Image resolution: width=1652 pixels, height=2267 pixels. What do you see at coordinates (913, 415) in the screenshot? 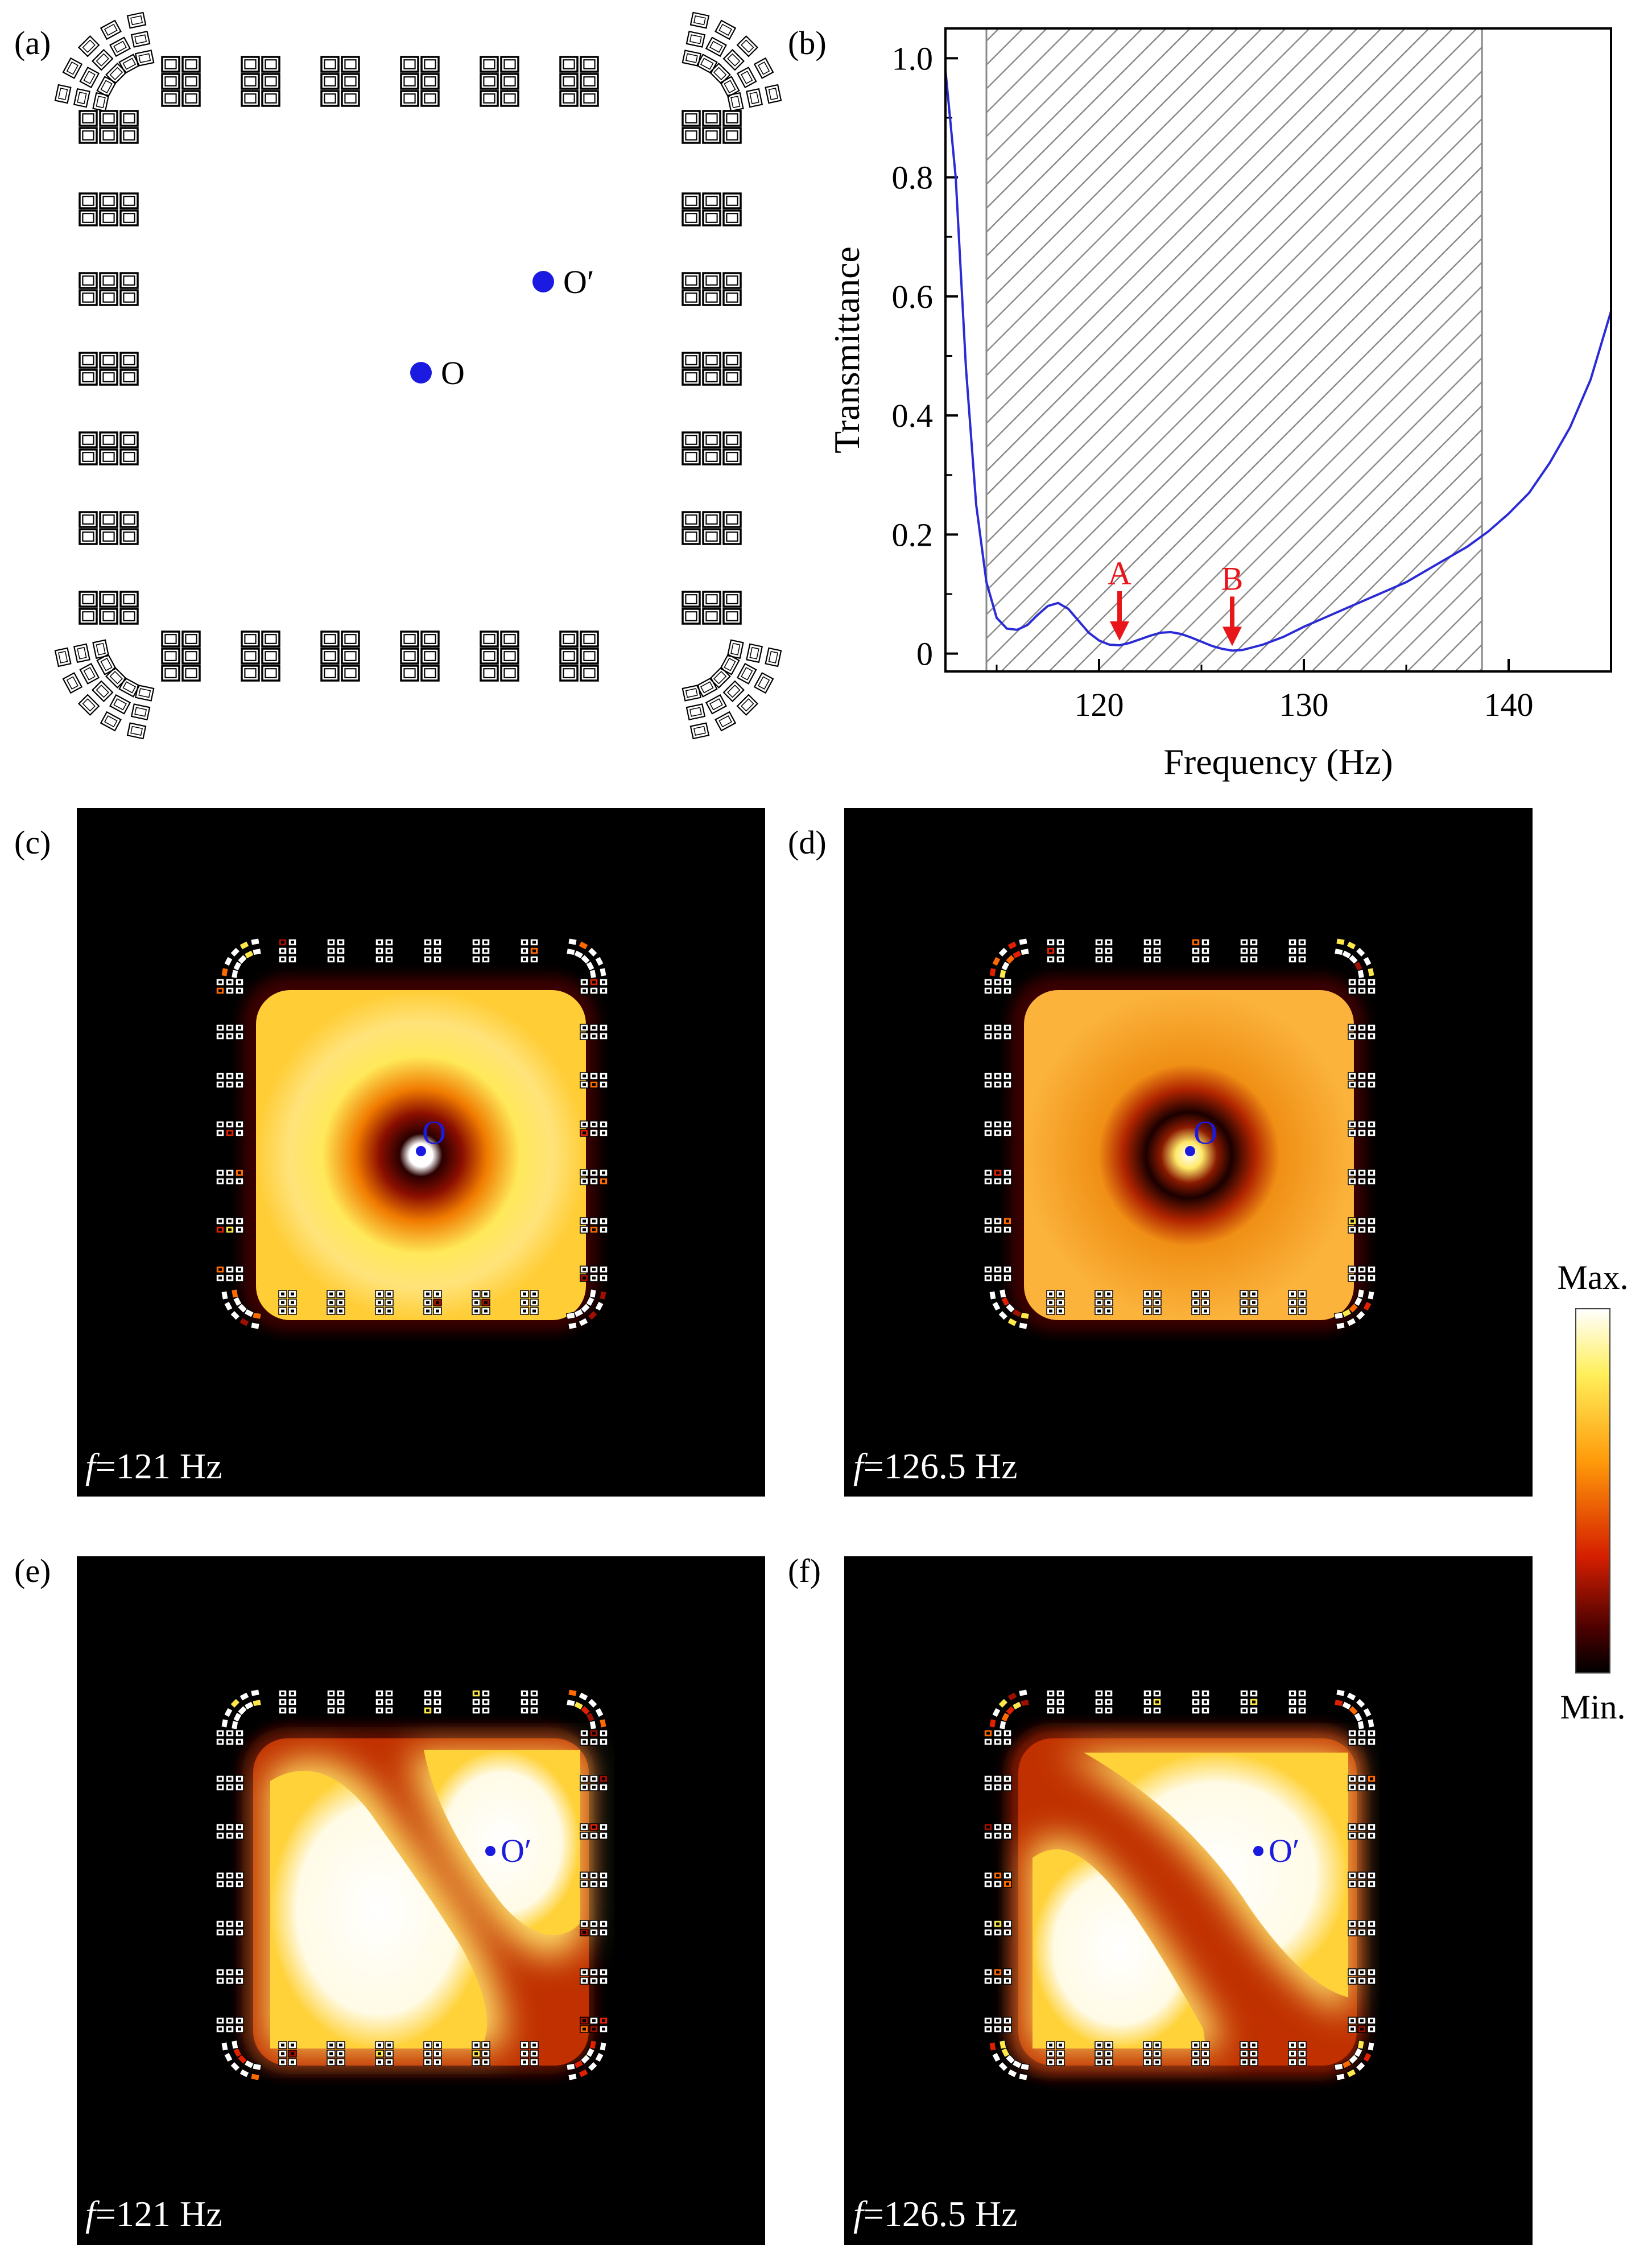
I see `y-tick-label: 0.4` at bounding box center [913, 415].